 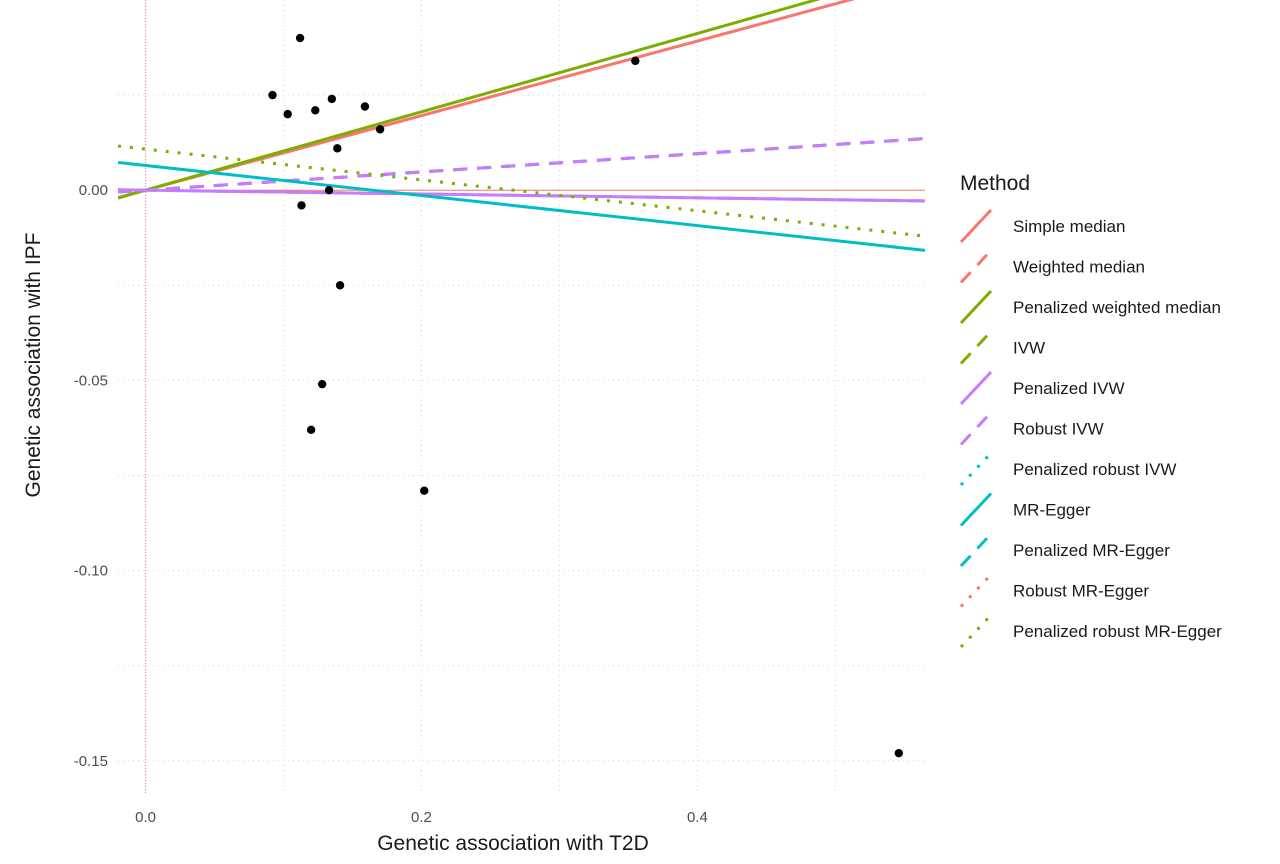 What do you see at coordinates (93, 190) in the screenshot?
I see `y-tick-label: 0.00` at bounding box center [93, 190].